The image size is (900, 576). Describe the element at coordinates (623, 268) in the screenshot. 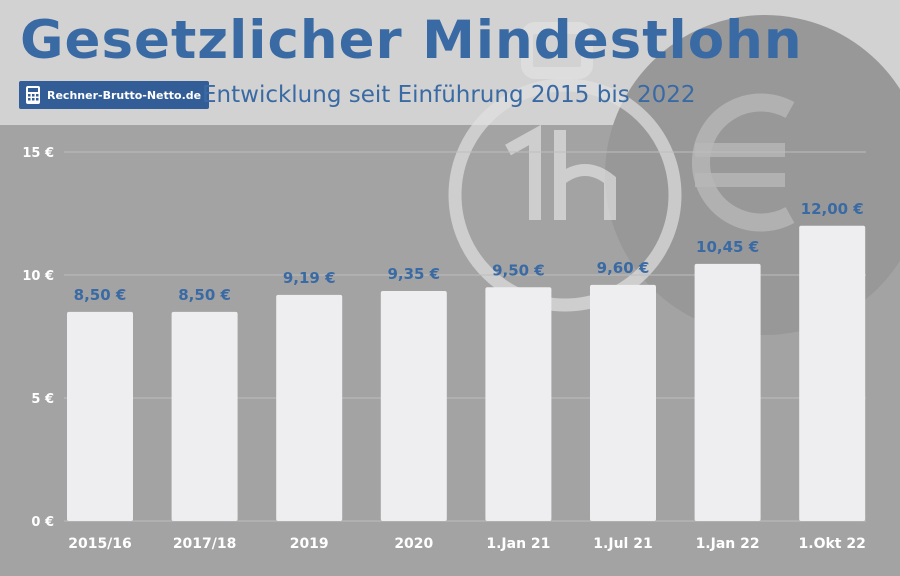

I see `value-label: 9,60 €` at that location.